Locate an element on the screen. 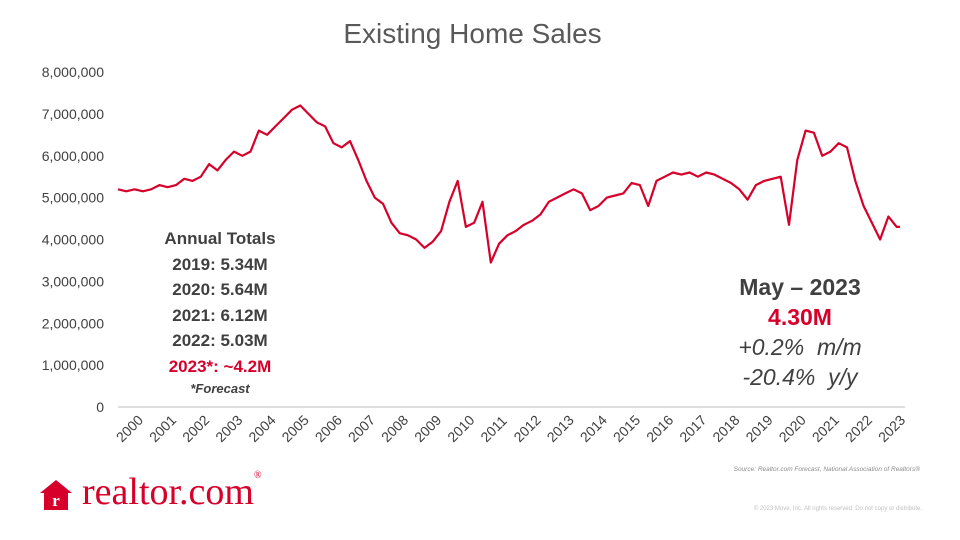  house-r-icon: r is located at coordinates (56, 495).